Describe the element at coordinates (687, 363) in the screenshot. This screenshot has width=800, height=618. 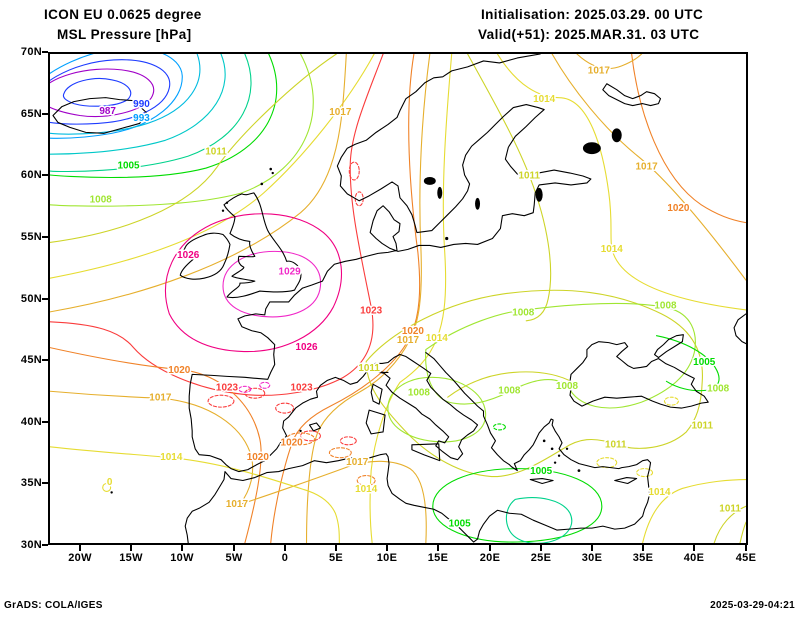
I see `isobar-1005-caucasus` at that location.